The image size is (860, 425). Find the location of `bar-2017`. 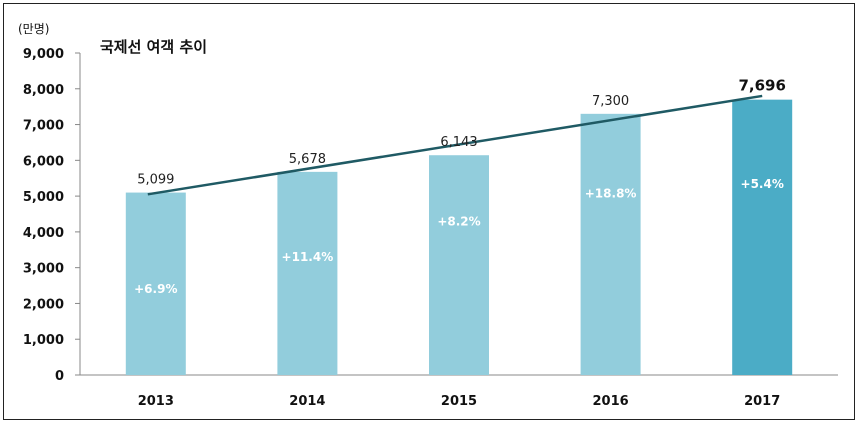

bar-2017 is located at coordinates (762, 237).